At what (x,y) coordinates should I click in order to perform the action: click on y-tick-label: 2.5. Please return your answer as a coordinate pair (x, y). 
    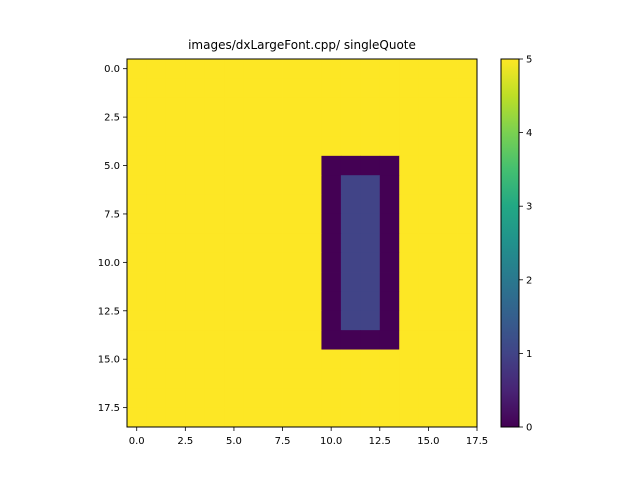
    Looking at the image, I should click on (112, 118).